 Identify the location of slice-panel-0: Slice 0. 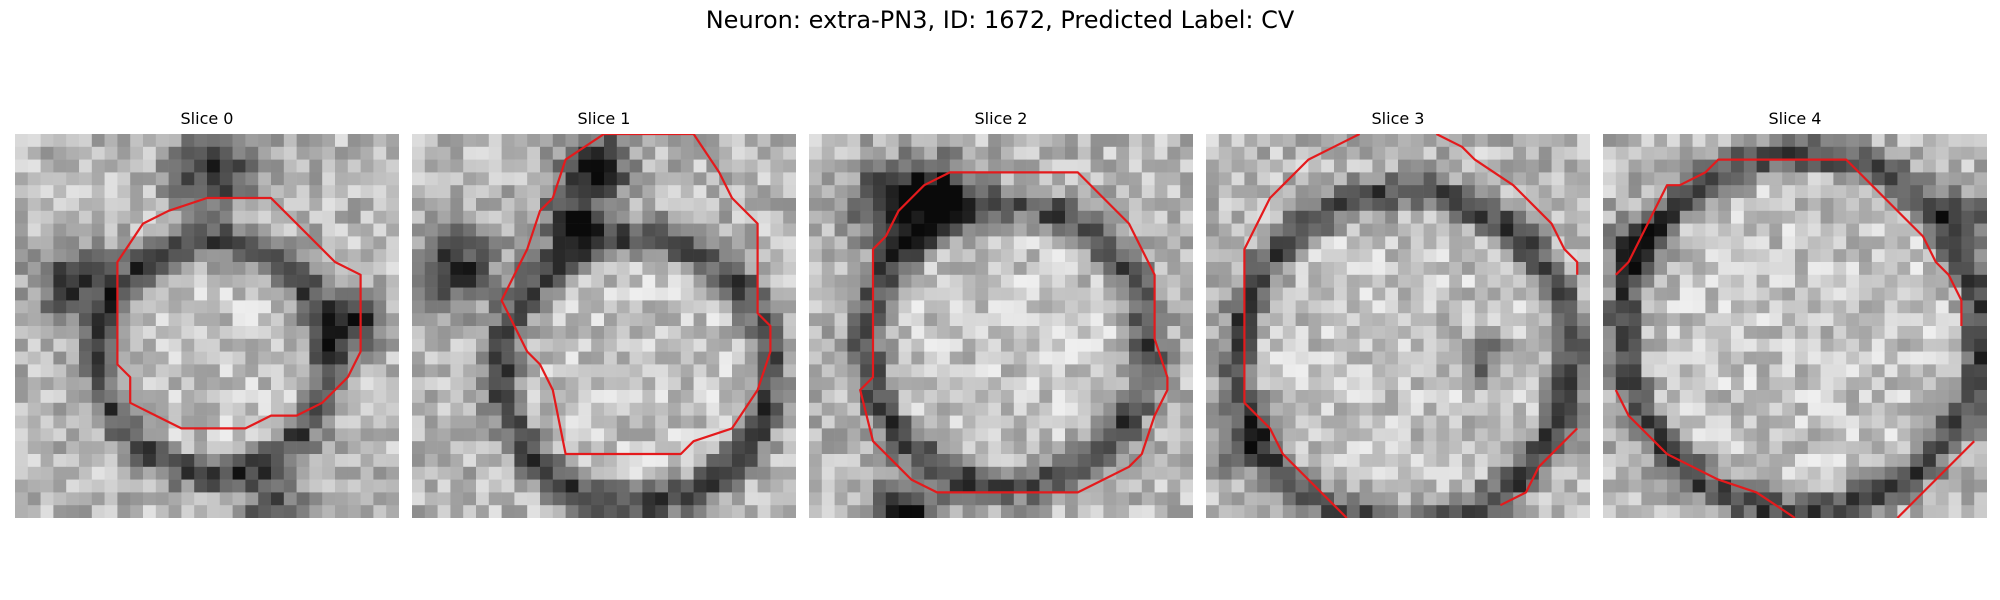
(207, 313).